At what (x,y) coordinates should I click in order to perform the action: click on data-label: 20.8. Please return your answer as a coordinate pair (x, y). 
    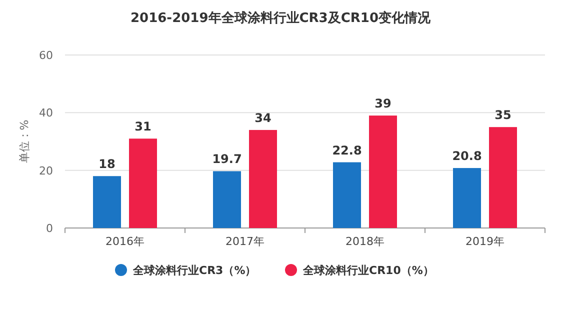
    Looking at the image, I should click on (467, 156).